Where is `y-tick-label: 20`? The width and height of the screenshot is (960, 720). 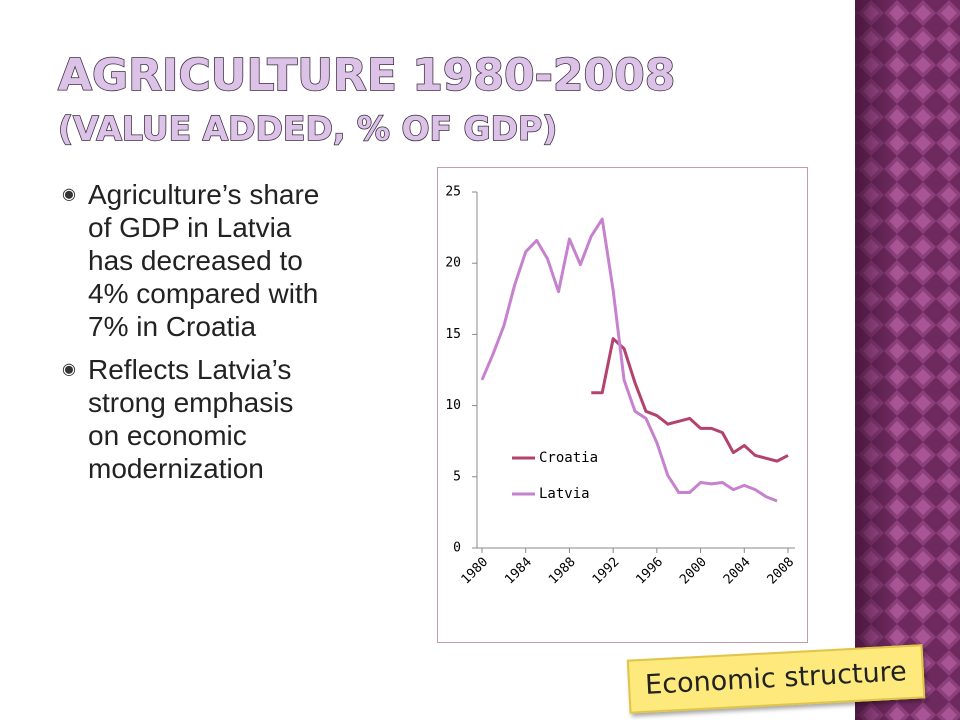 y-tick-label: 20 is located at coordinates (453, 263).